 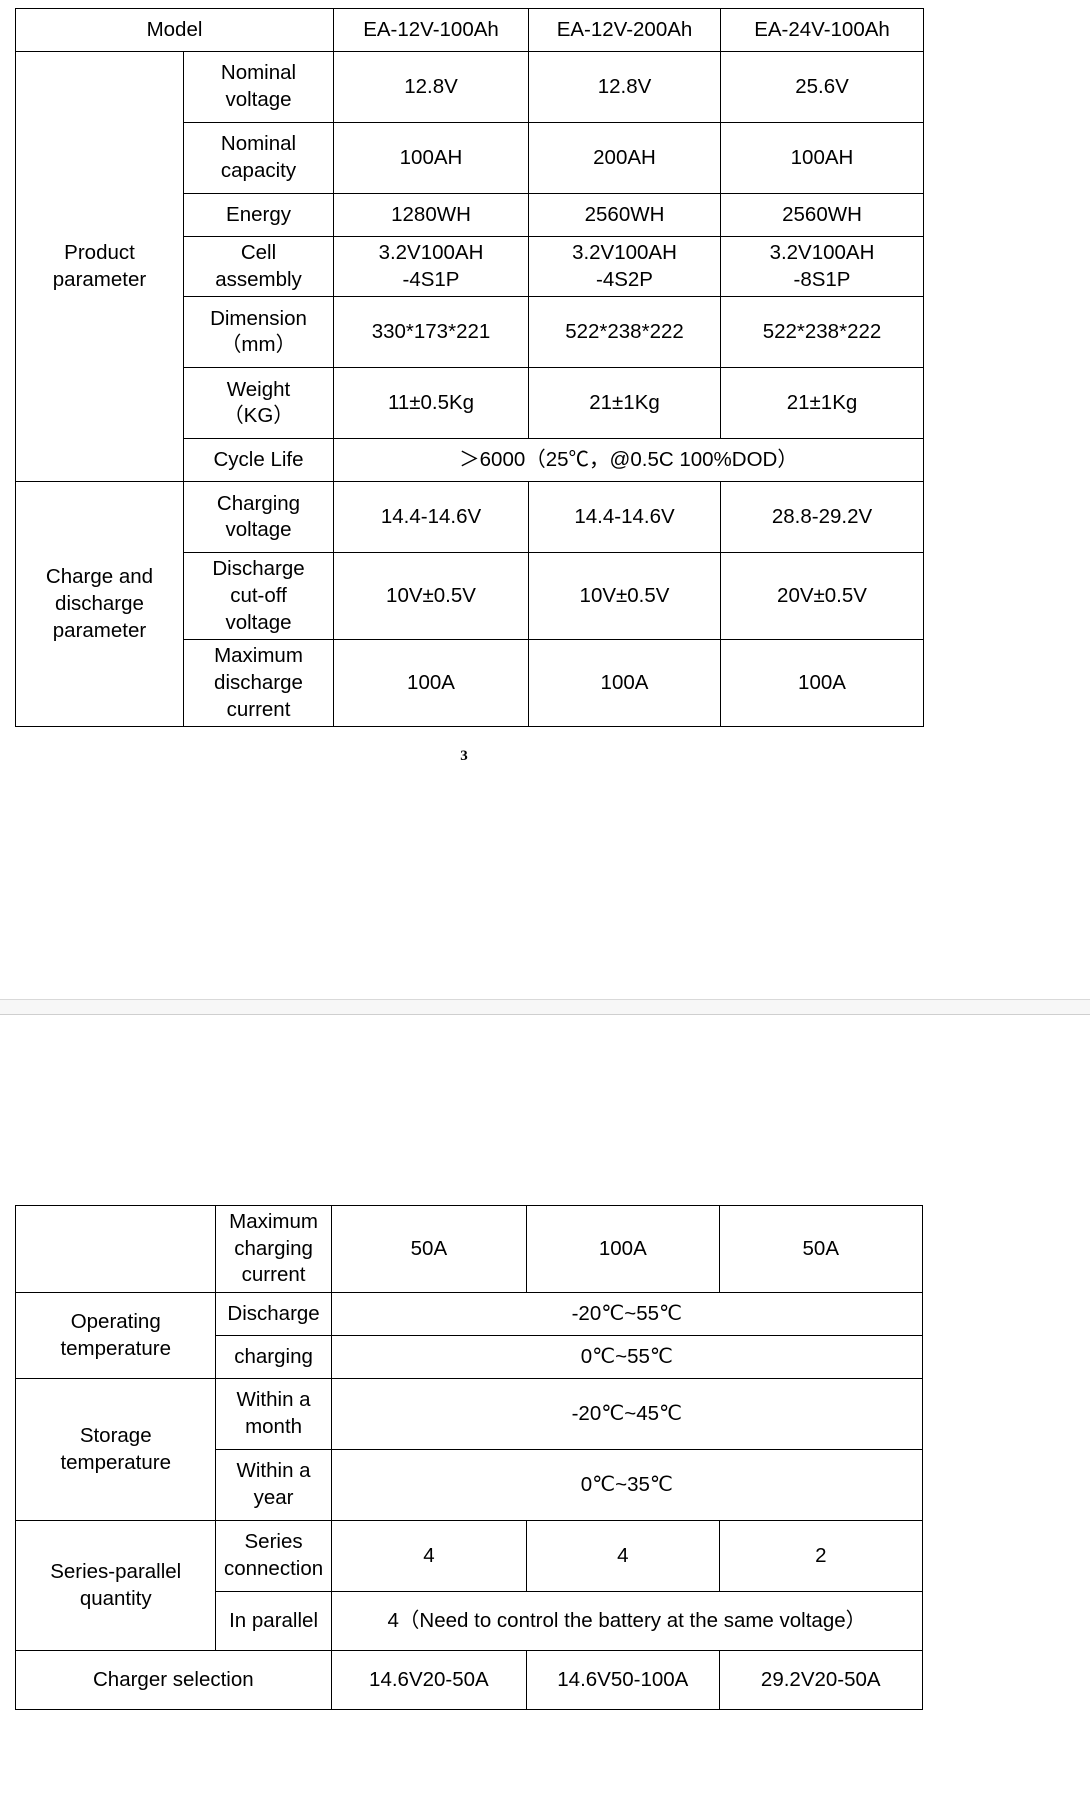 I want to click on cell-value-discharge-cutoff-1: 10V±0.5V, so click(x=431, y=596).